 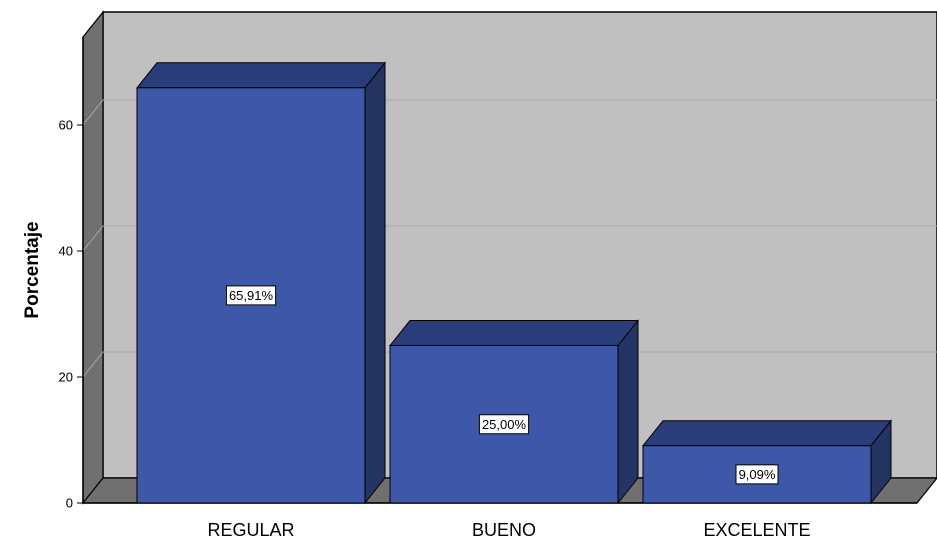 I want to click on y-tick-label: 60, so click(x=66, y=125).